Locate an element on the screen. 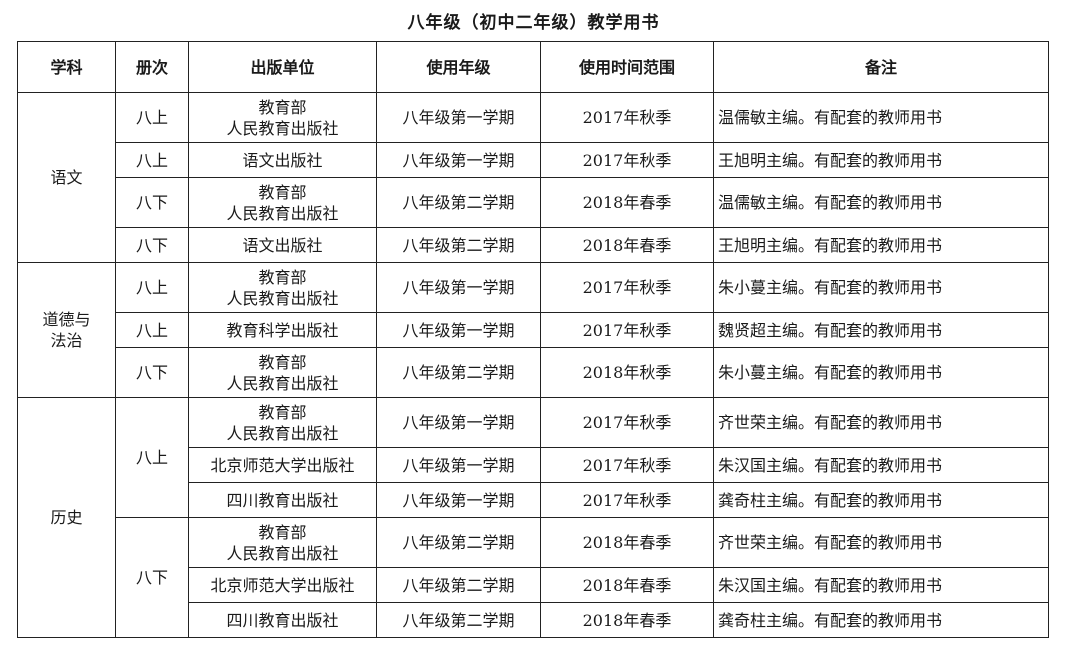 This screenshot has width=1067, height=663. table-row: 八下 语文出版社 八年级第二学期 2018年春季 王旭明主编。有配套的教师用书 is located at coordinates (533, 245).